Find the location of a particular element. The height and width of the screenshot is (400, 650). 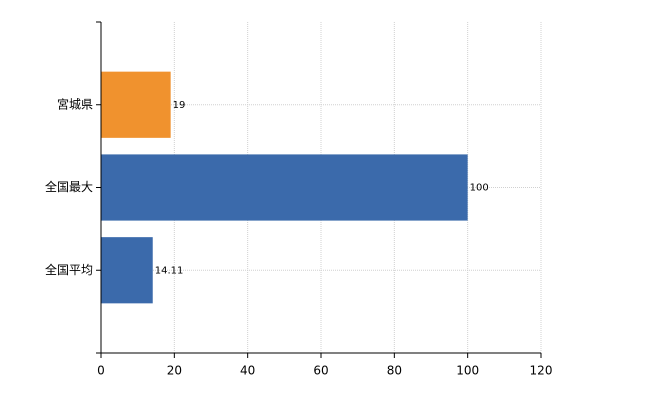

value-label: 19 is located at coordinates (179, 105).